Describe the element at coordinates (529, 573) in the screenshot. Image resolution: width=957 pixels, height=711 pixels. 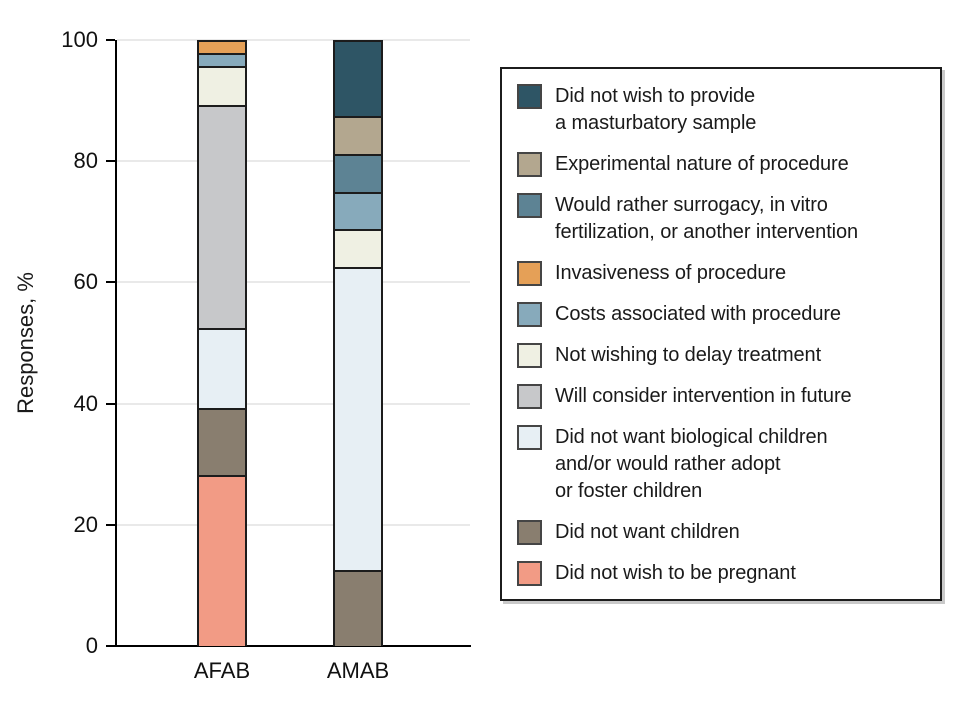
I see `legend-swatch-no-pregnancy` at that location.